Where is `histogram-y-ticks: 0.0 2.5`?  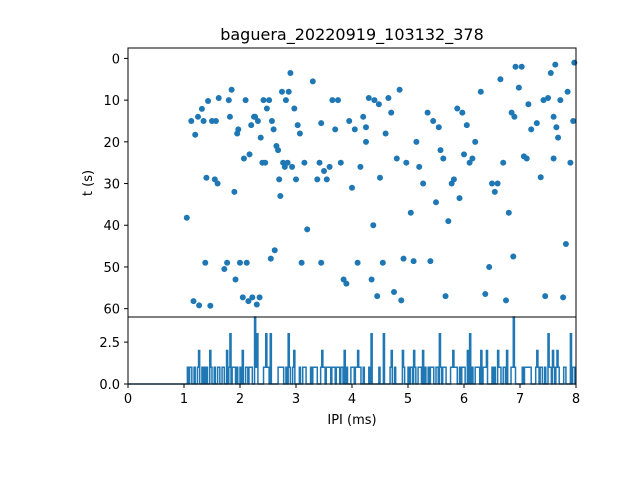 histogram-y-ticks: 0.0 2.5 is located at coordinates (113, 364).